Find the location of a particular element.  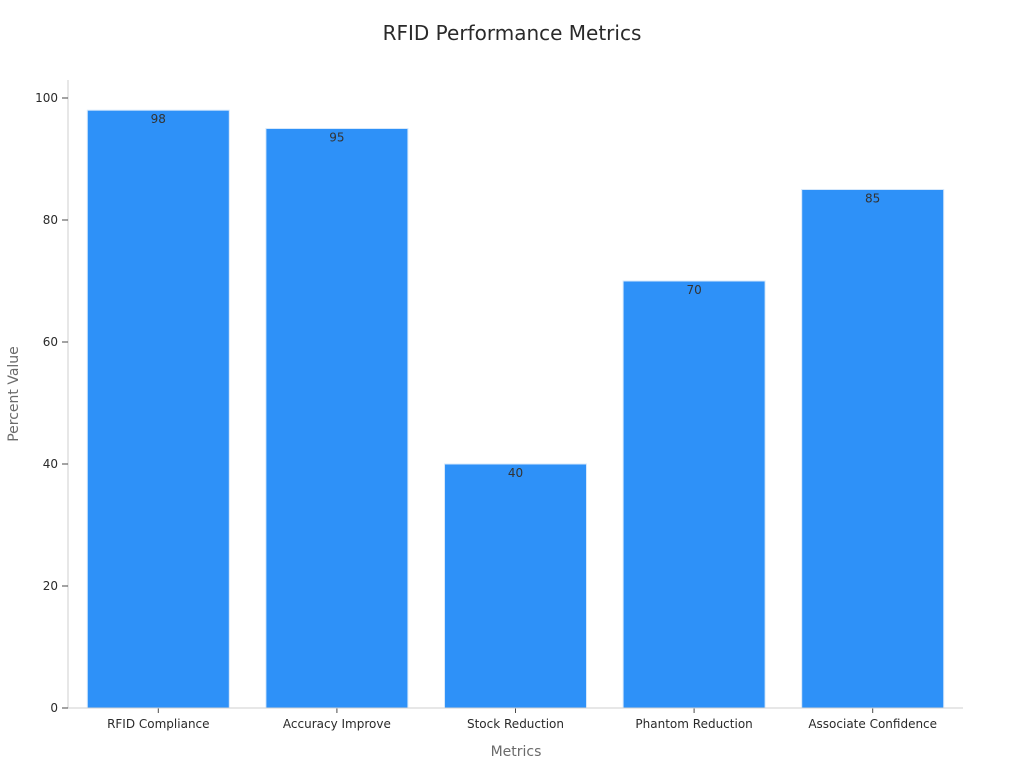

x-tick-label: Phantom Reduction is located at coordinates (693, 724).